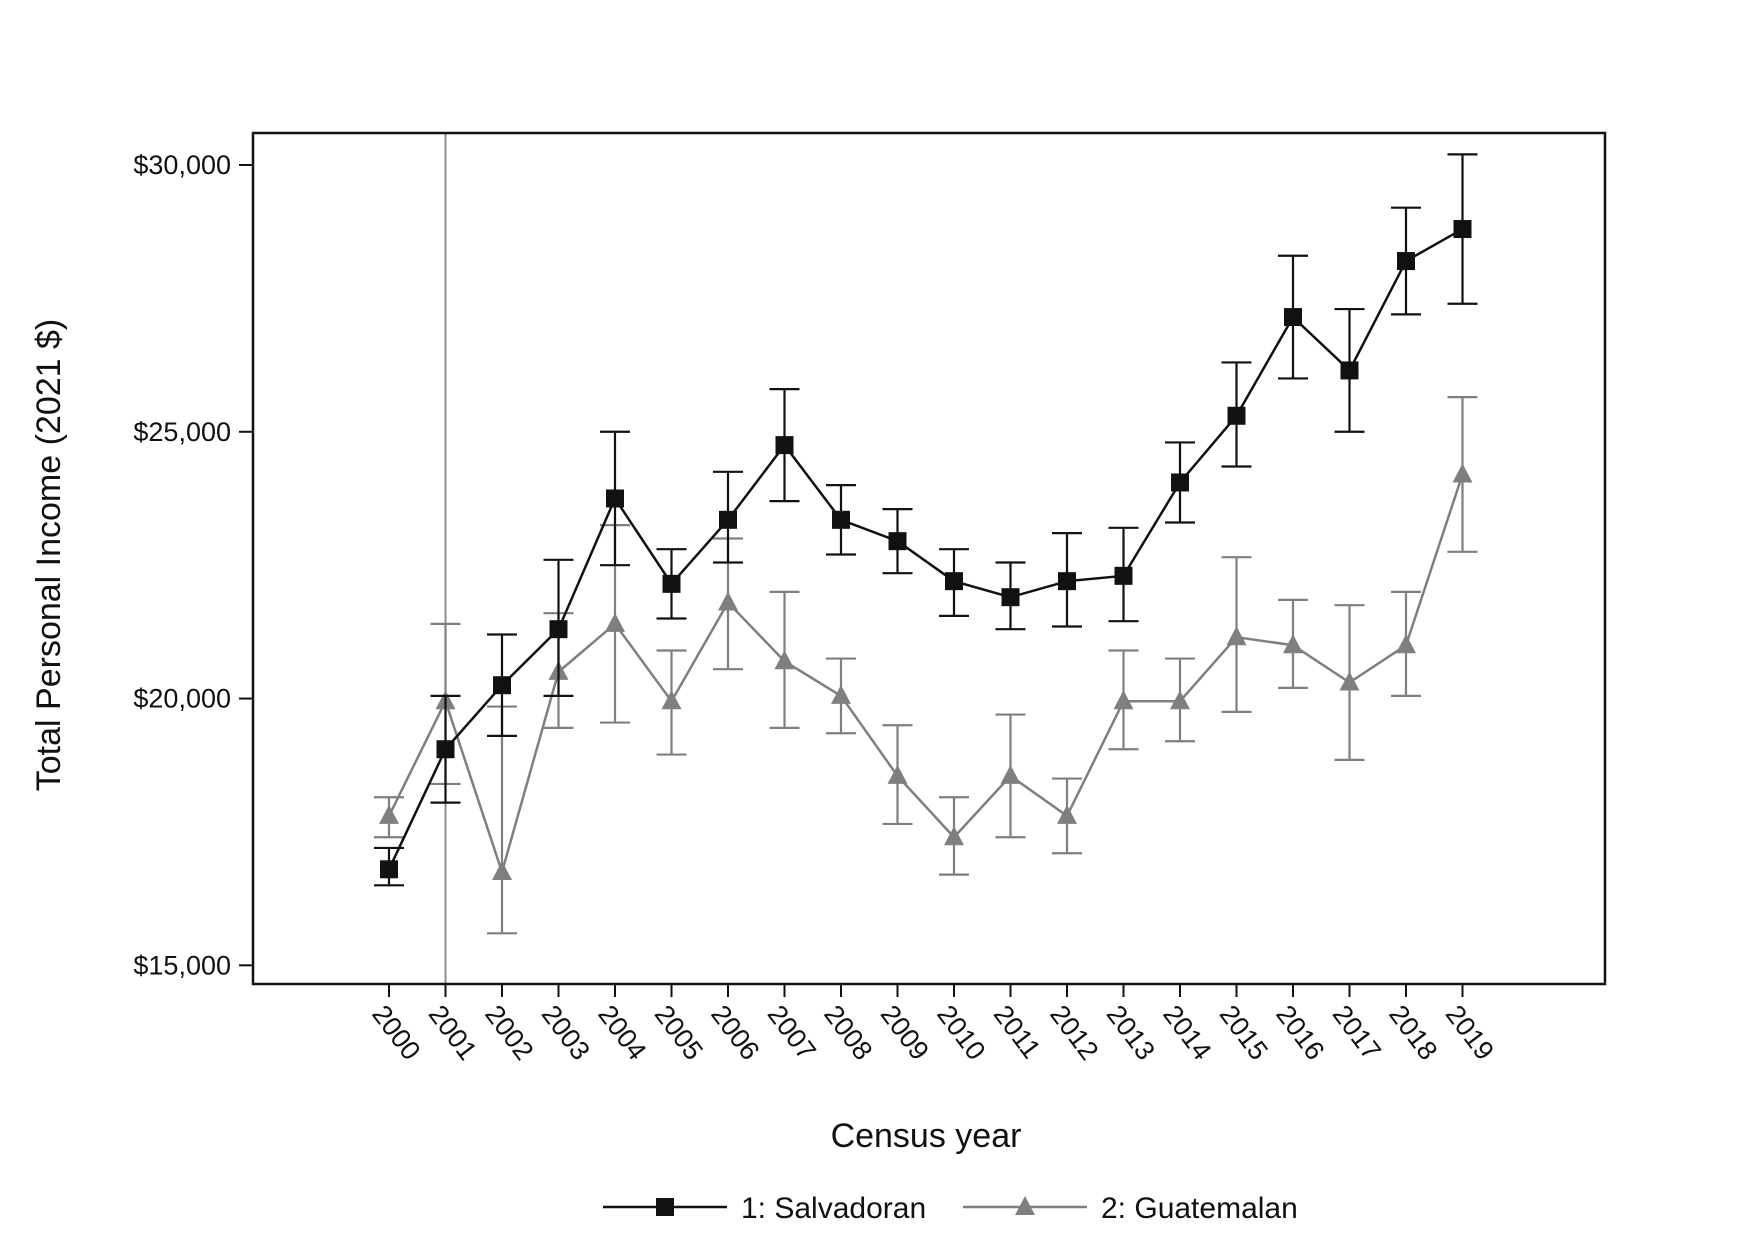 This screenshot has height=1254, width=1749. What do you see at coordinates (833, 1208) in the screenshot?
I see `legend-label-salvadoran: 1: Salvadoran` at bounding box center [833, 1208].